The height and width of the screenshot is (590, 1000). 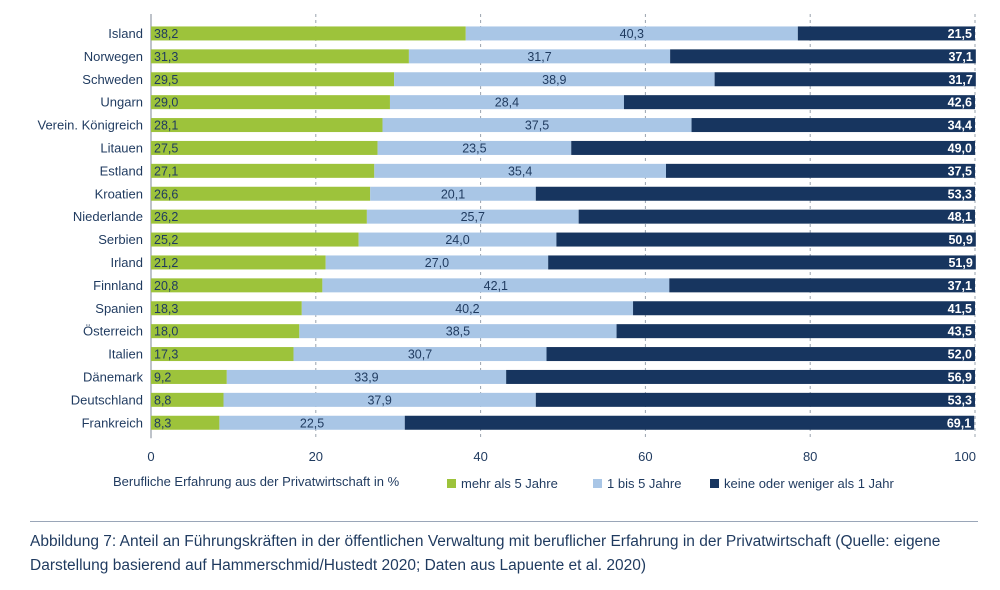 I want to click on legend-label-s0: mehr als 5 Jahre, so click(x=509, y=483).